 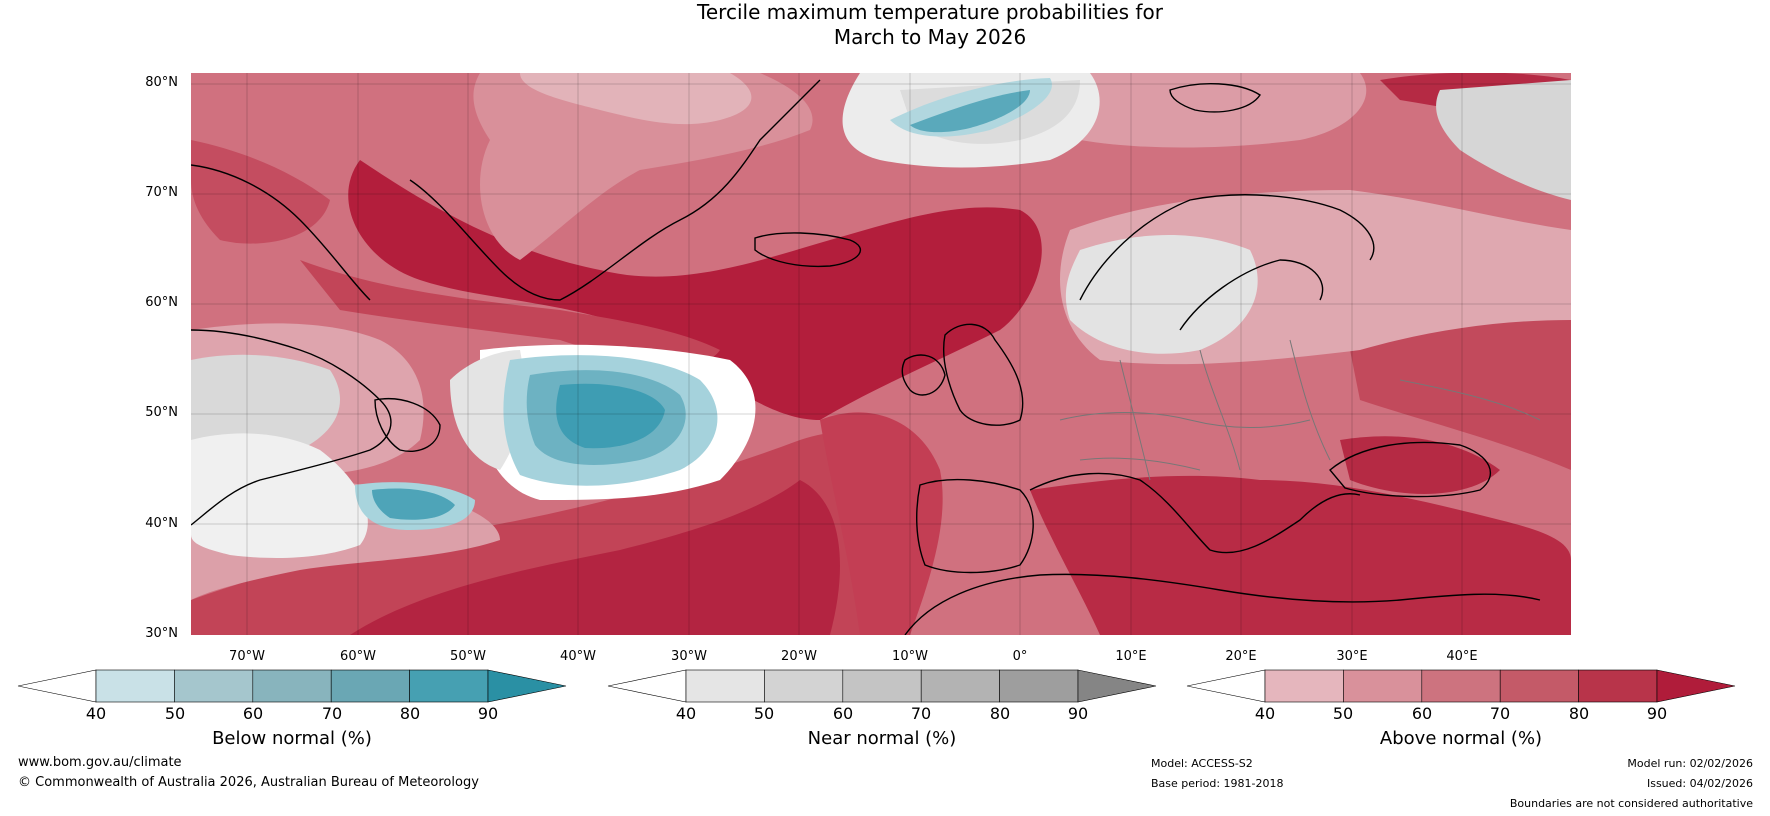 I want to click on region-arctic-pink, so click(x=643, y=166).